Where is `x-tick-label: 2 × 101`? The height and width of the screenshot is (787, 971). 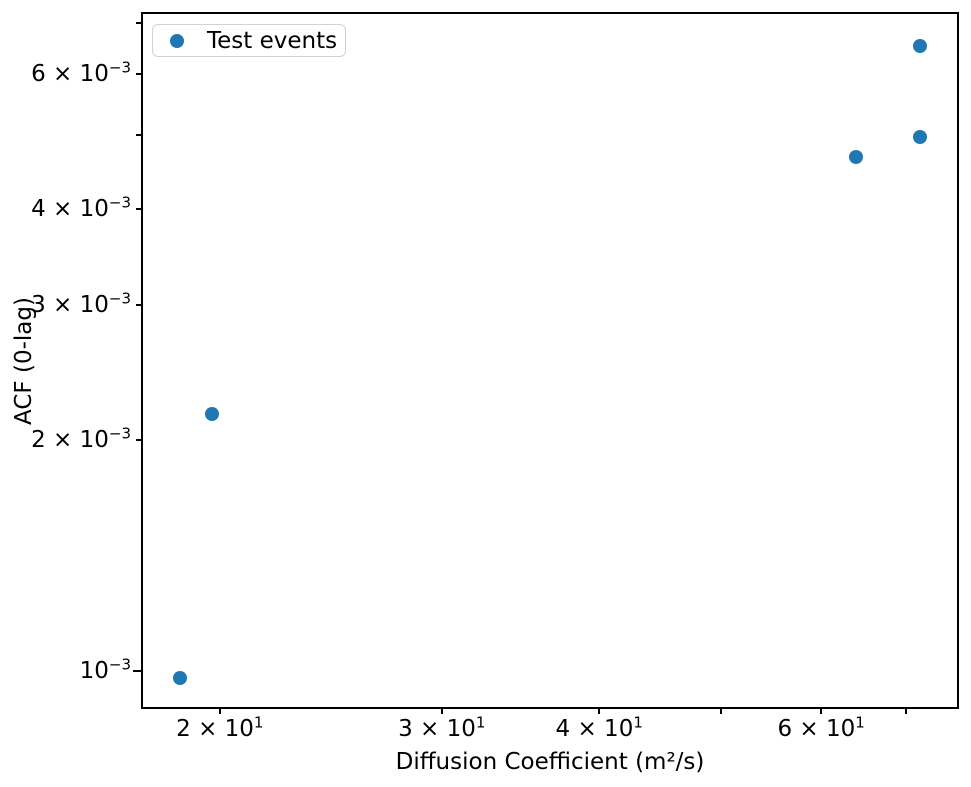 x-tick-label: 2 × 101 is located at coordinates (220, 727).